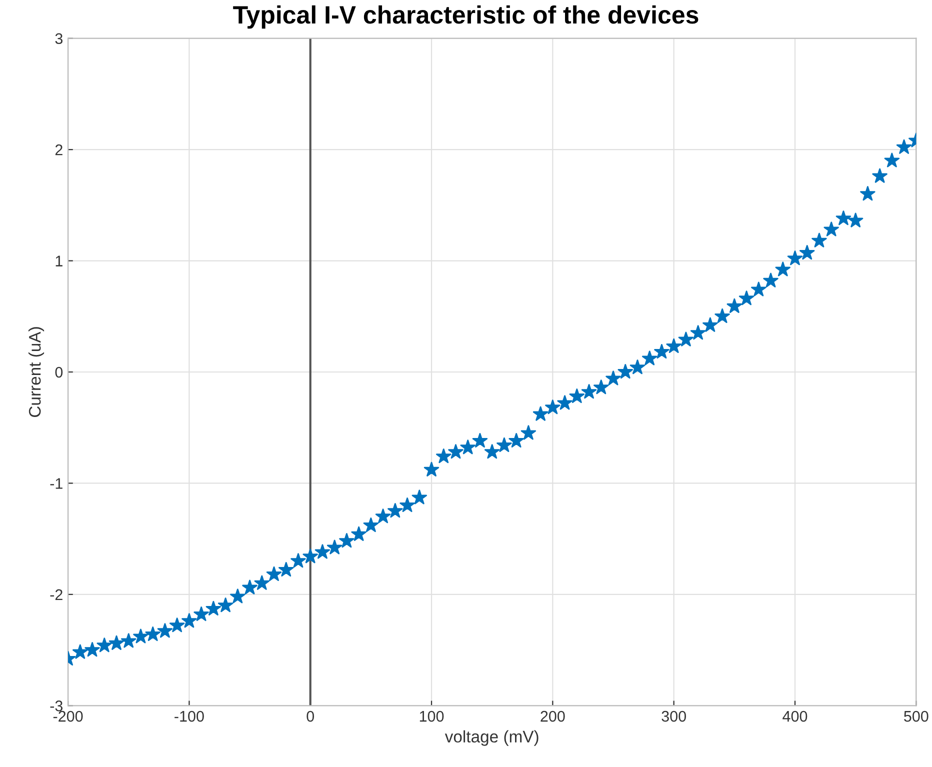 This screenshot has width=932, height=767. What do you see at coordinates (56, 594) in the screenshot?
I see `y-tick-label: -2` at bounding box center [56, 594].